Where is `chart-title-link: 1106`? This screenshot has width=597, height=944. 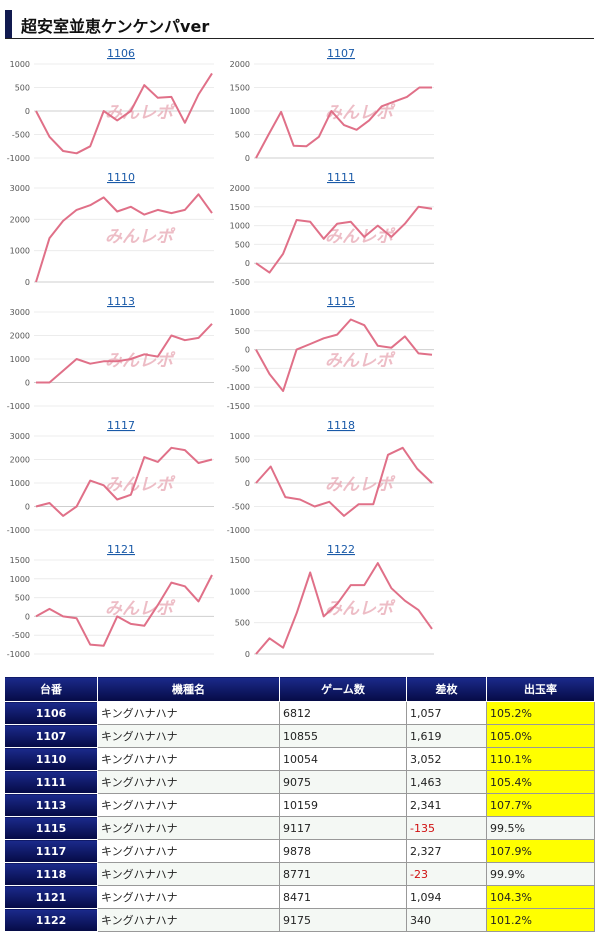
chart-title-link: 1106 is located at coordinates (121, 53).